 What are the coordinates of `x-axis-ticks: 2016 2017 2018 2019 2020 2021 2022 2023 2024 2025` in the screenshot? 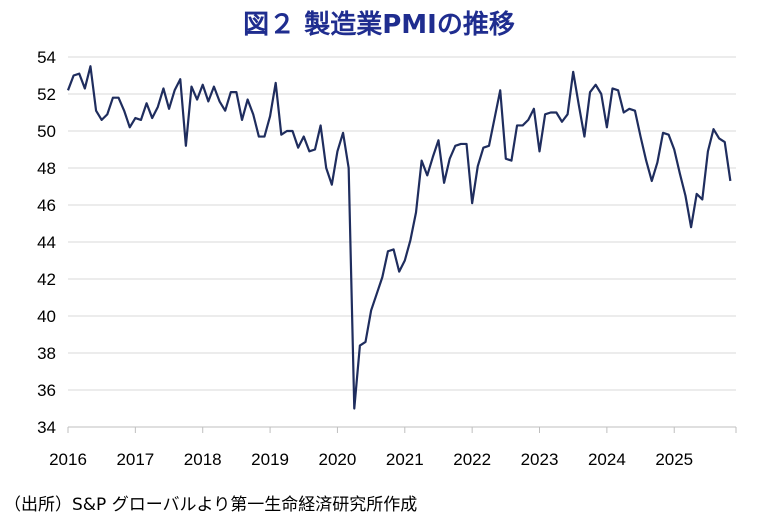 It's located at (393, 448).